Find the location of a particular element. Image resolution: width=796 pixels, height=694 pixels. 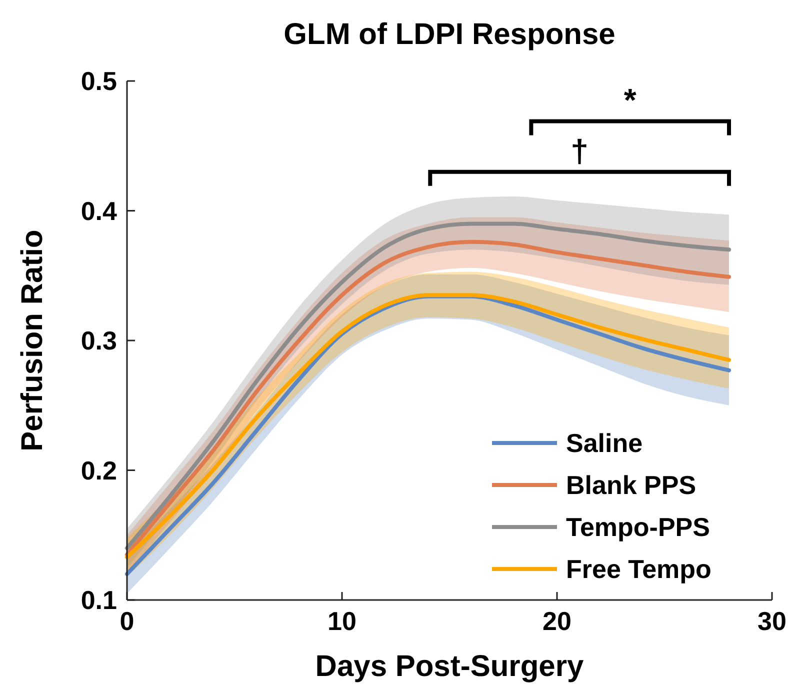

y-tick-label: 0.5 is located at coordinates (98, 81).